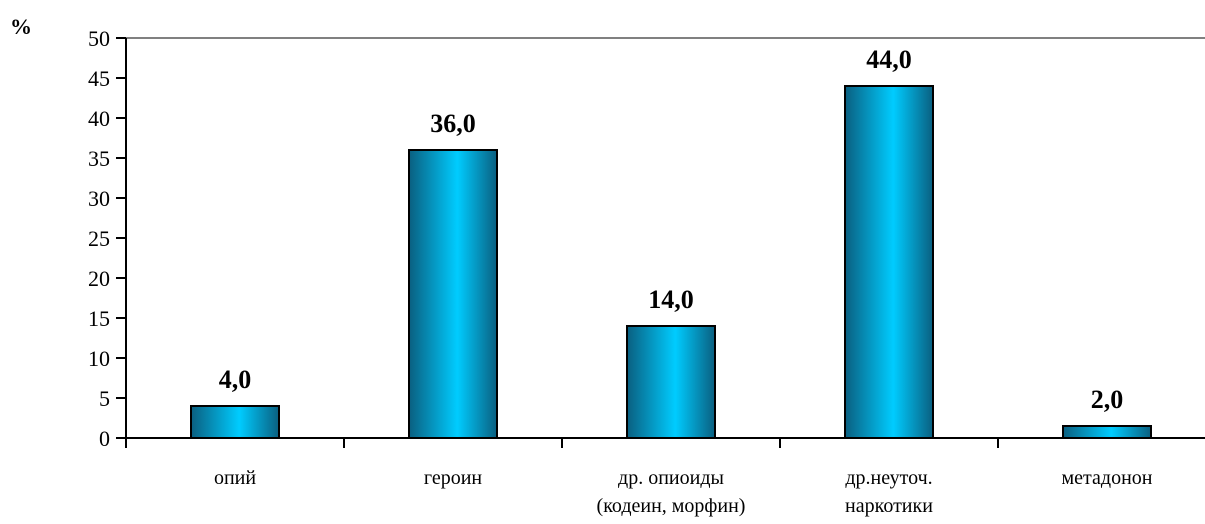  I want to click on data-label: 44,0, so click(889, 59).